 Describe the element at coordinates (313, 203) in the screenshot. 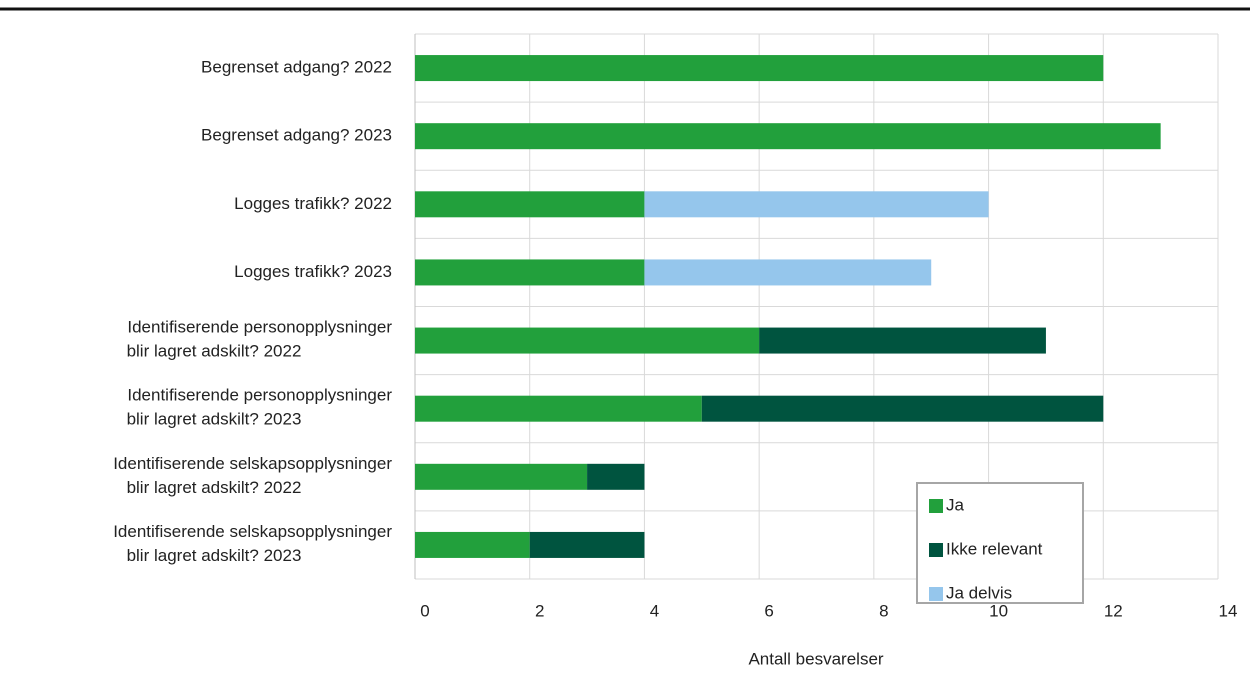

I see `y-tick-label: Logges trafikk? 2022` at that location.